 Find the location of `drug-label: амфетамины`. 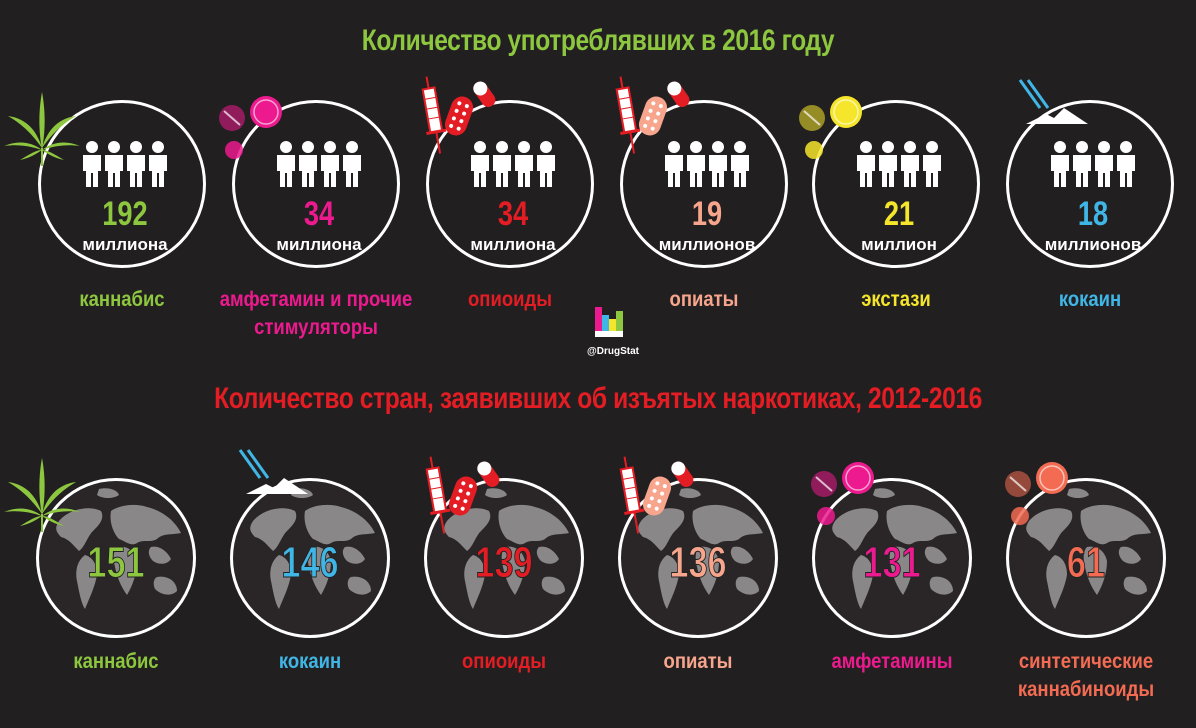

drug-label: амфетамины is located at coordinates (892, 661).